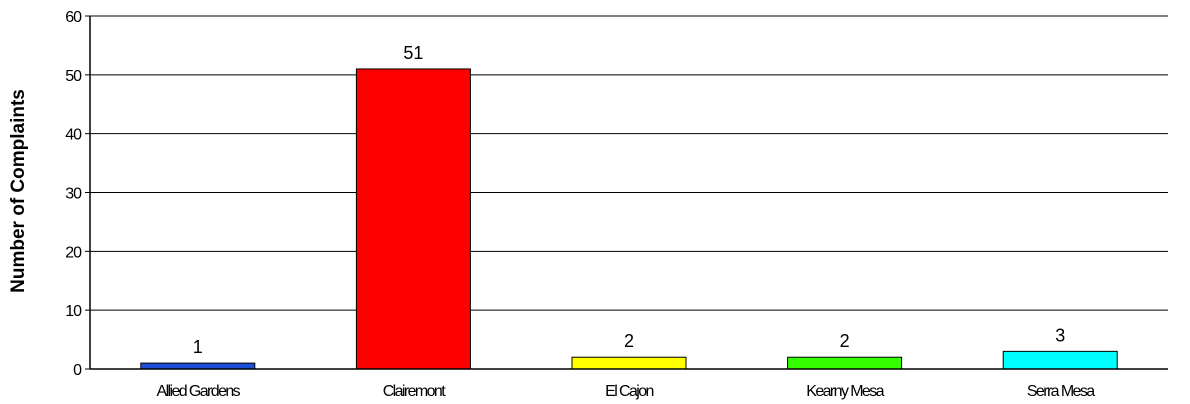  What do you see at coordinates (198, 366) in the screenshot?
I see `bar-allied-gardens` at bounding box center [198, 366].